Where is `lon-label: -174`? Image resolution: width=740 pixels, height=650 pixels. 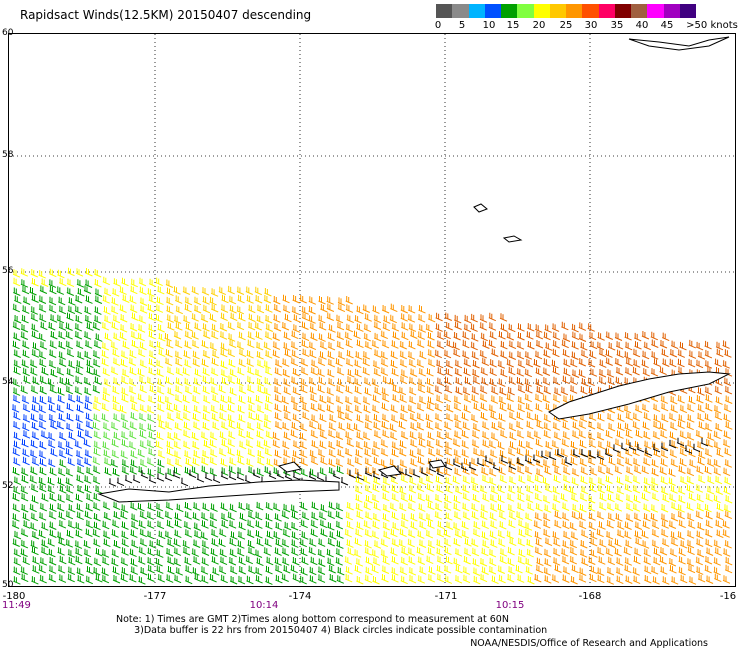 lon-label: -174 is located at coordinates (300, 596).